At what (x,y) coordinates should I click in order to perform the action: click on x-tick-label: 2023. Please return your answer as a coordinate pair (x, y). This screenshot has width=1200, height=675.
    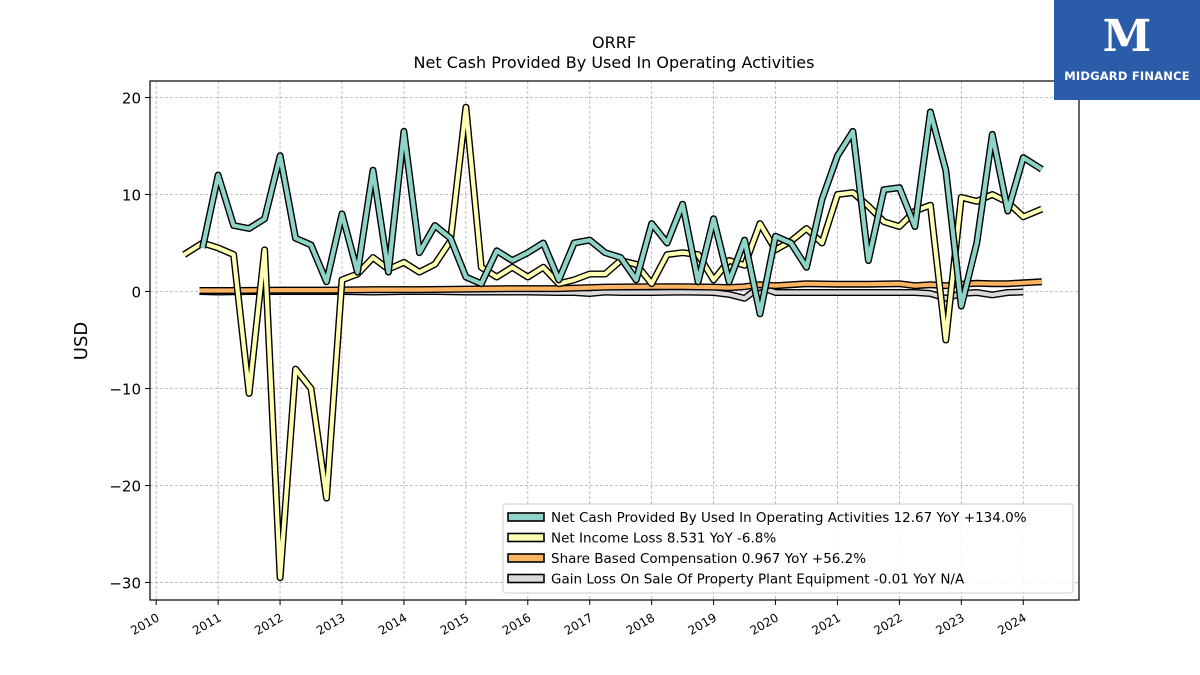
    Looking at the image, I should click on (949, 623).